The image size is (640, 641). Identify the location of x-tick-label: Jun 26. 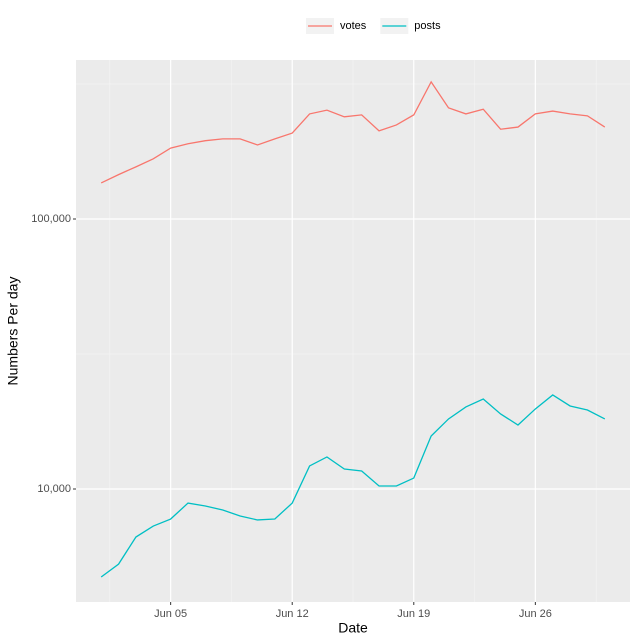
(535, 614).